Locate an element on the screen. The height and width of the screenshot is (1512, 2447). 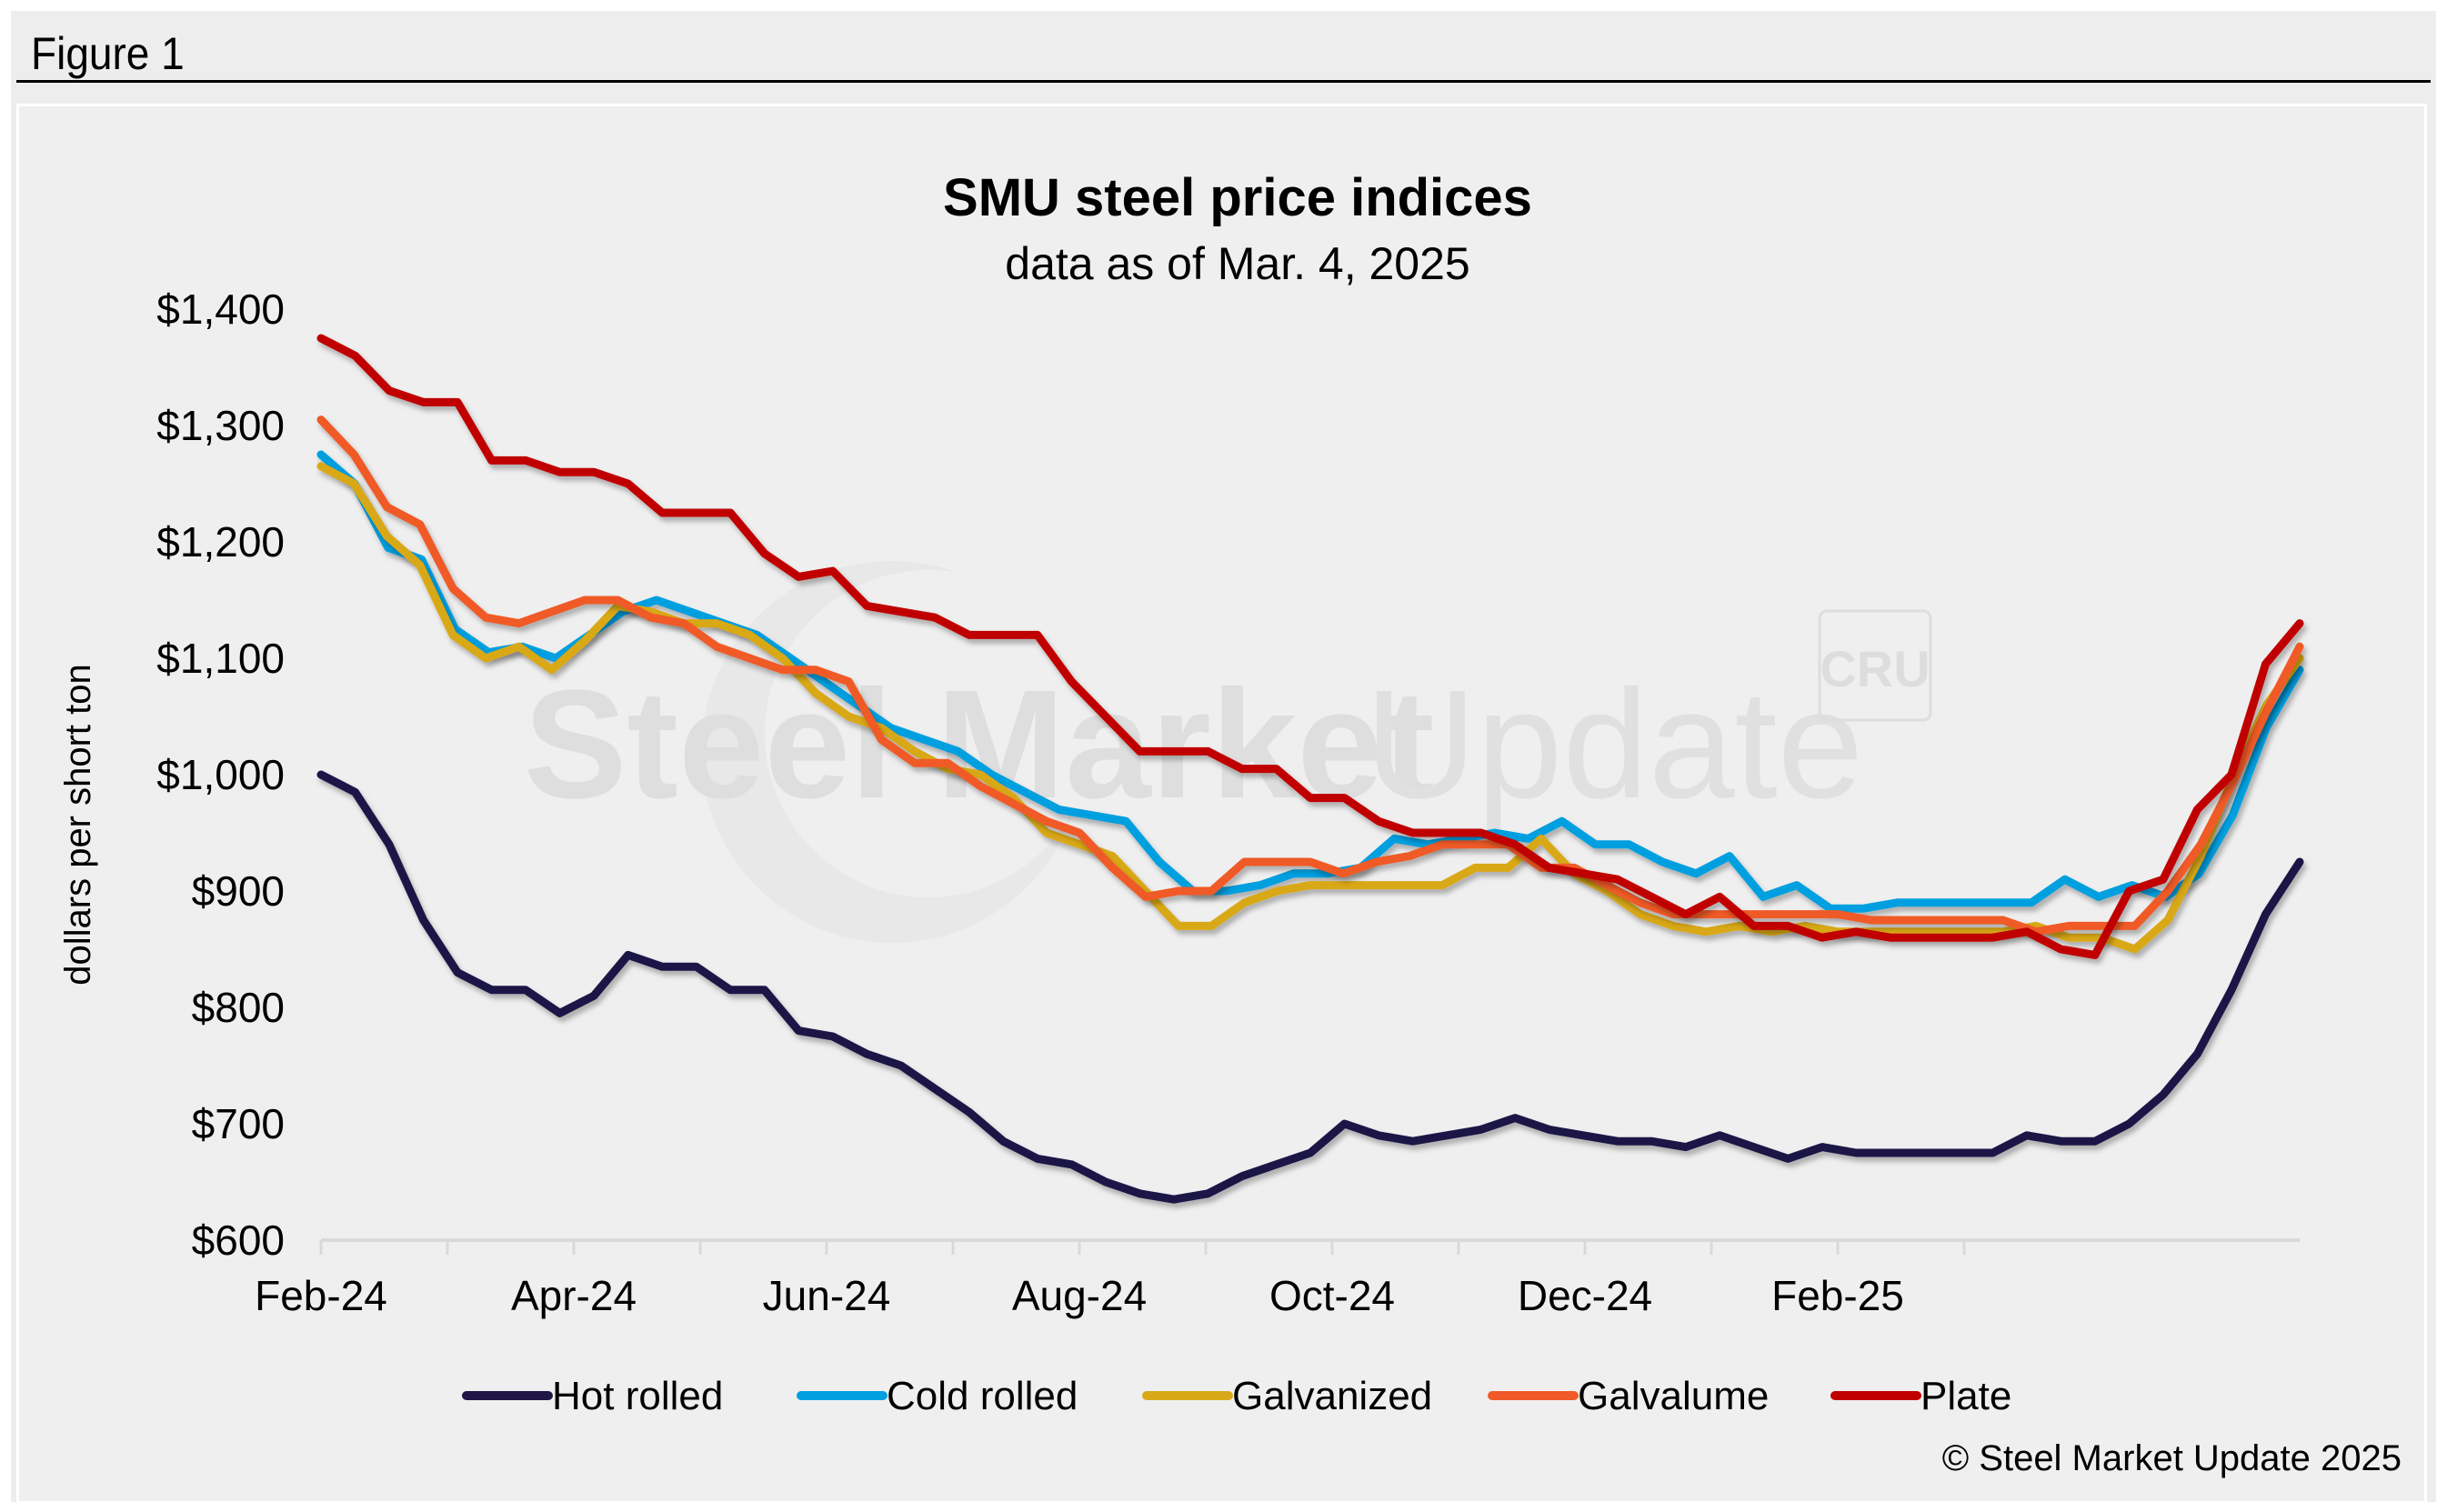
figure-divider is located at coordinates (1224, 81).